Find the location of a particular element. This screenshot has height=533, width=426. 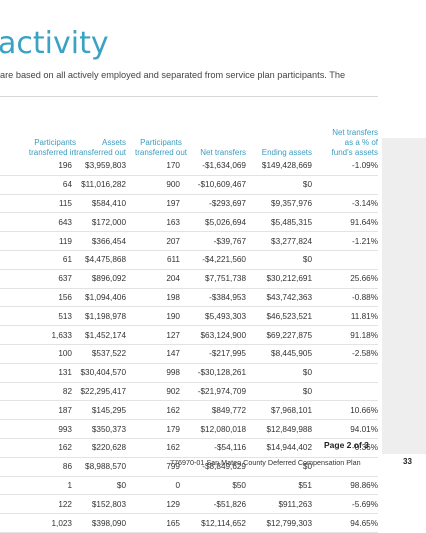

percent-cell: -3.14% is located at coordinates (345, 204).